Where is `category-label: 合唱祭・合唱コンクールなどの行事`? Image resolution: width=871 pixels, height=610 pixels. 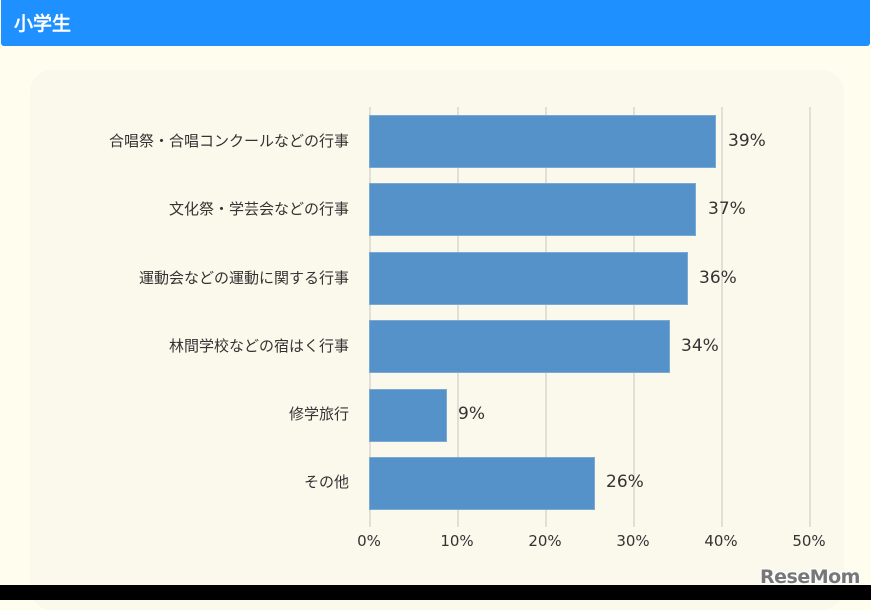
category-label: 合唱祭・合唱コンクールなどの行事 is located at coordinates (228, 141).